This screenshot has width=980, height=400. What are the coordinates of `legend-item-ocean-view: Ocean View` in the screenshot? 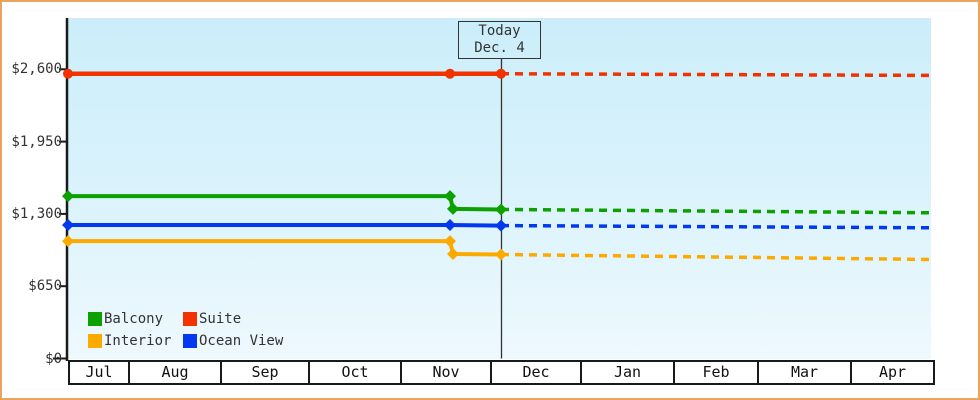 It's located at (233, 341).